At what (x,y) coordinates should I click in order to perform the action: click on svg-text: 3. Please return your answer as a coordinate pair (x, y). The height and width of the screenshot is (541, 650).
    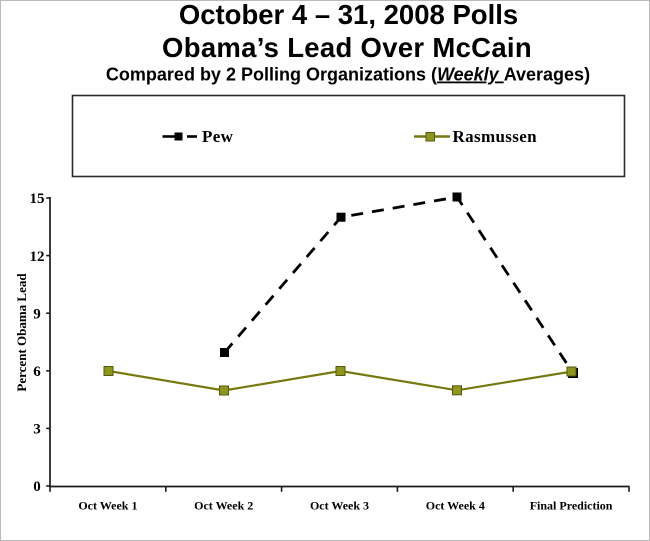
    Looking at the image, I should click on (37, 430).